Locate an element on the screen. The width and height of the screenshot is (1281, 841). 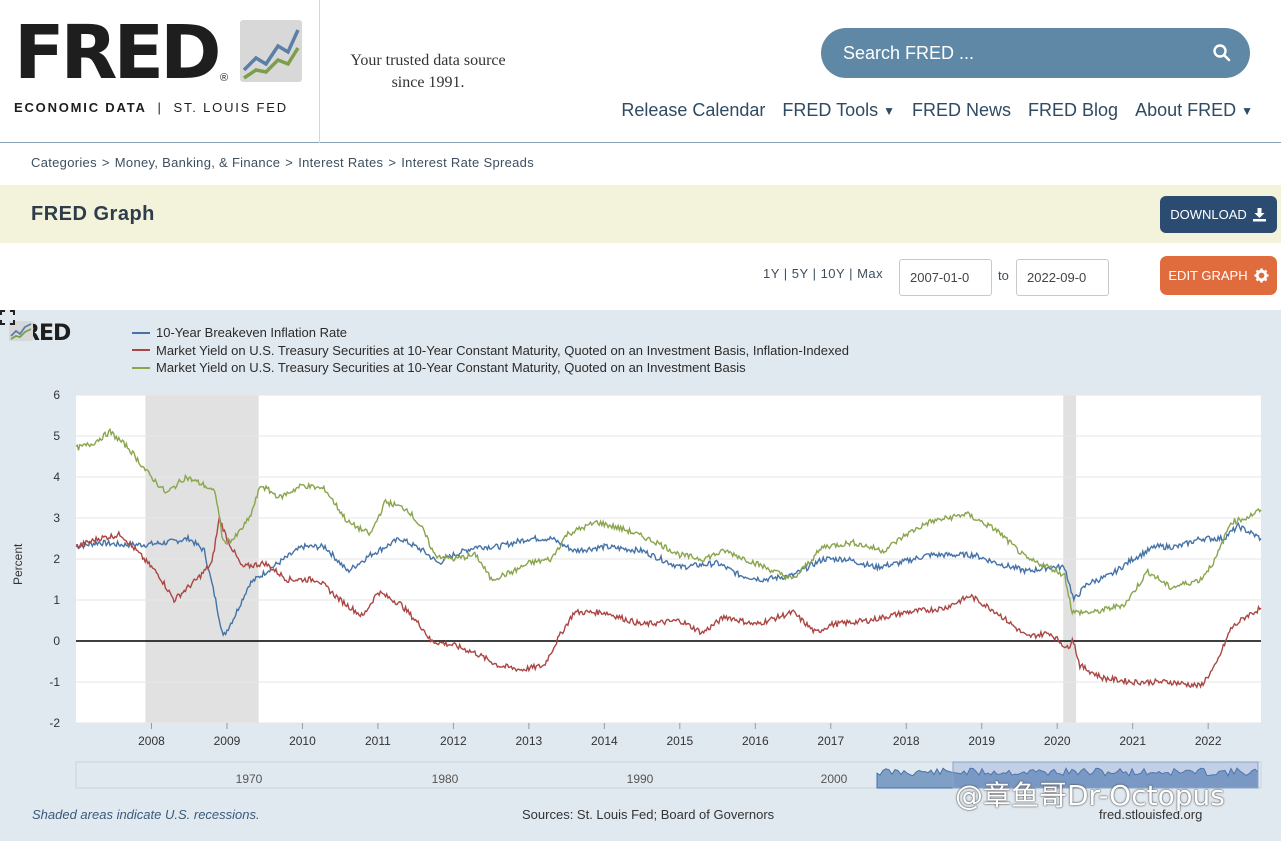
y-tick-label: 0 is located at coordinates (56, 641).